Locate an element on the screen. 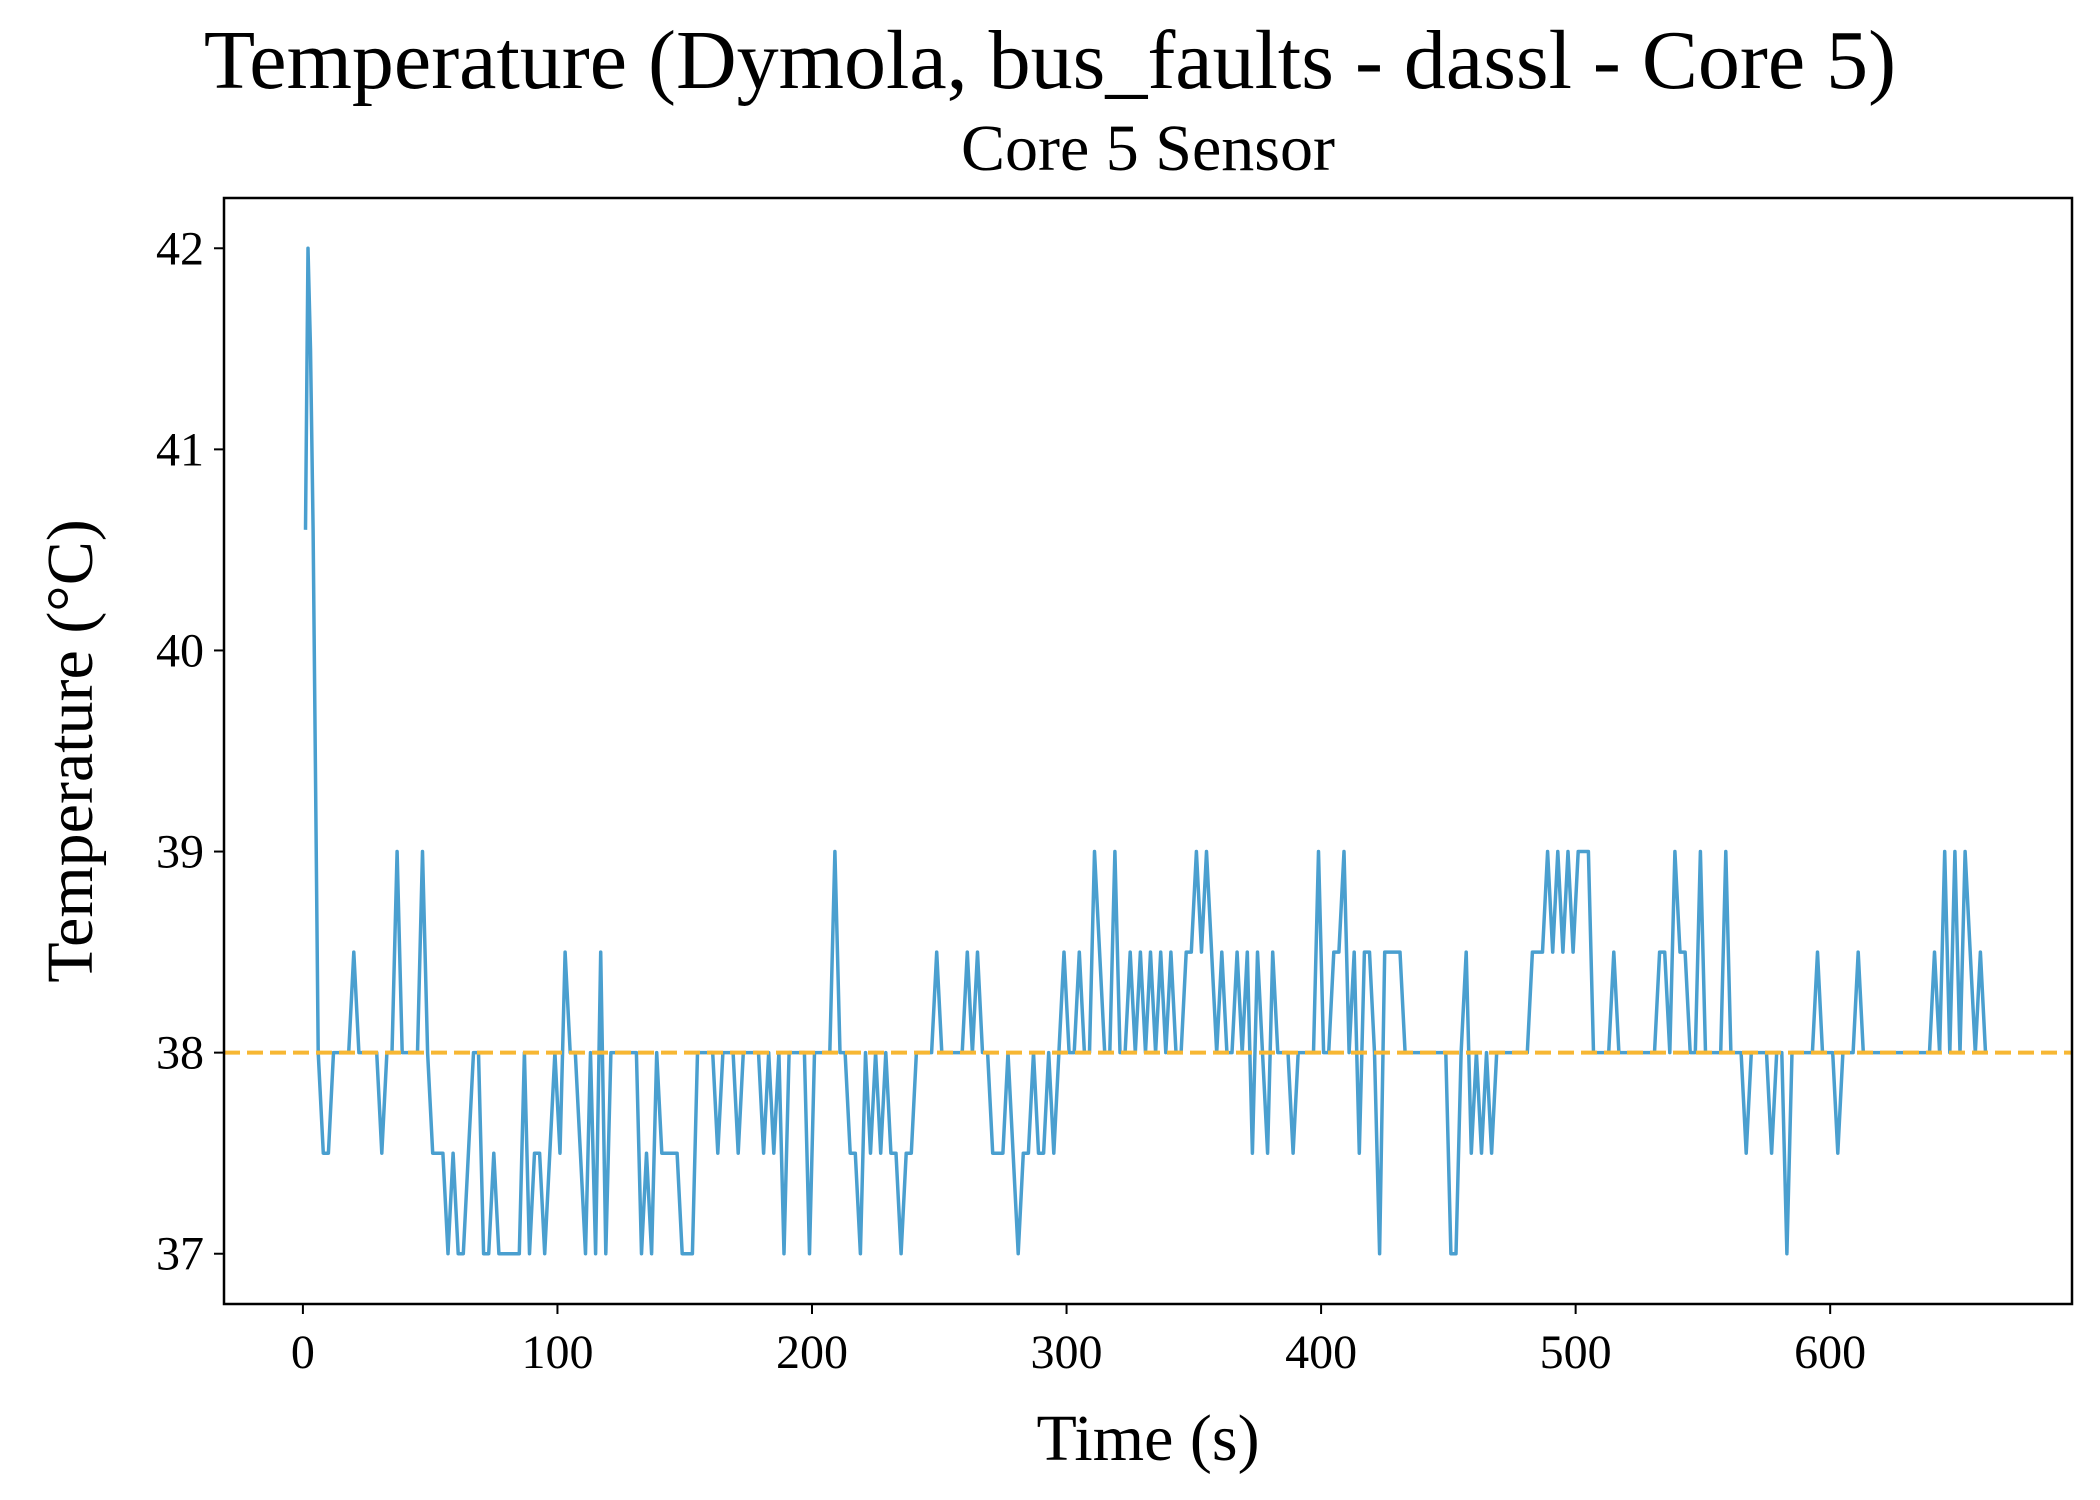 The height and width of the screenshot is (1500, 2100). x-tick-label: 100 is located at coordinates (557, 1352).